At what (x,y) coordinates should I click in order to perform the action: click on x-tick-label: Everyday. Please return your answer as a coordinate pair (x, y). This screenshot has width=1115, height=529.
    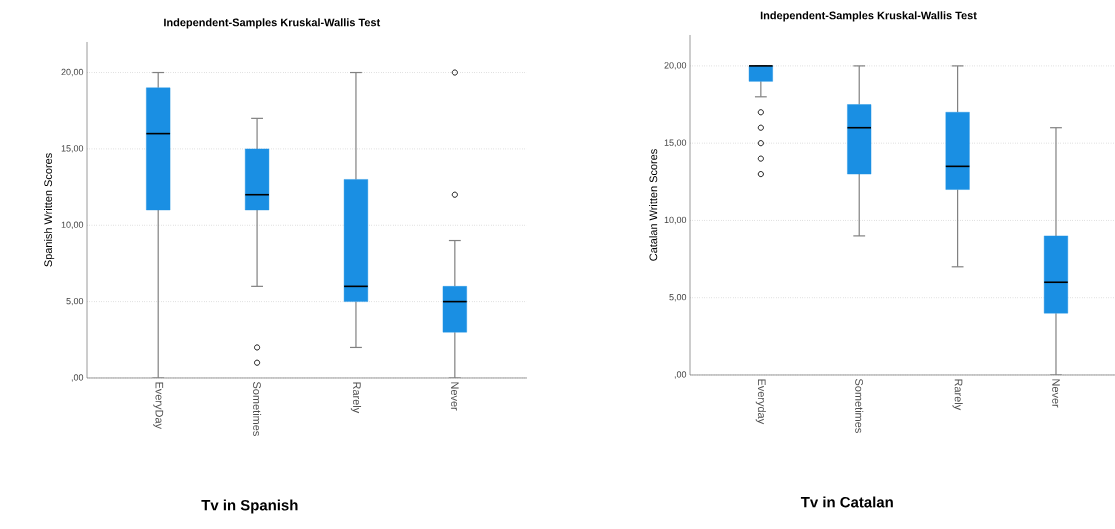
    Looking at the image, I should click on (760, 402).